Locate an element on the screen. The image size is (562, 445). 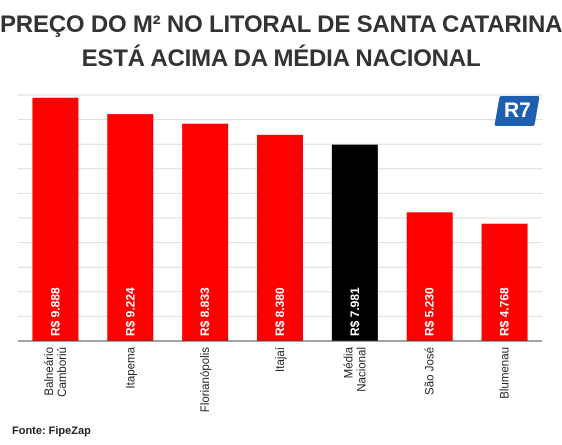
category-tick-label: Blumenau is located at coordinates (506, 373).